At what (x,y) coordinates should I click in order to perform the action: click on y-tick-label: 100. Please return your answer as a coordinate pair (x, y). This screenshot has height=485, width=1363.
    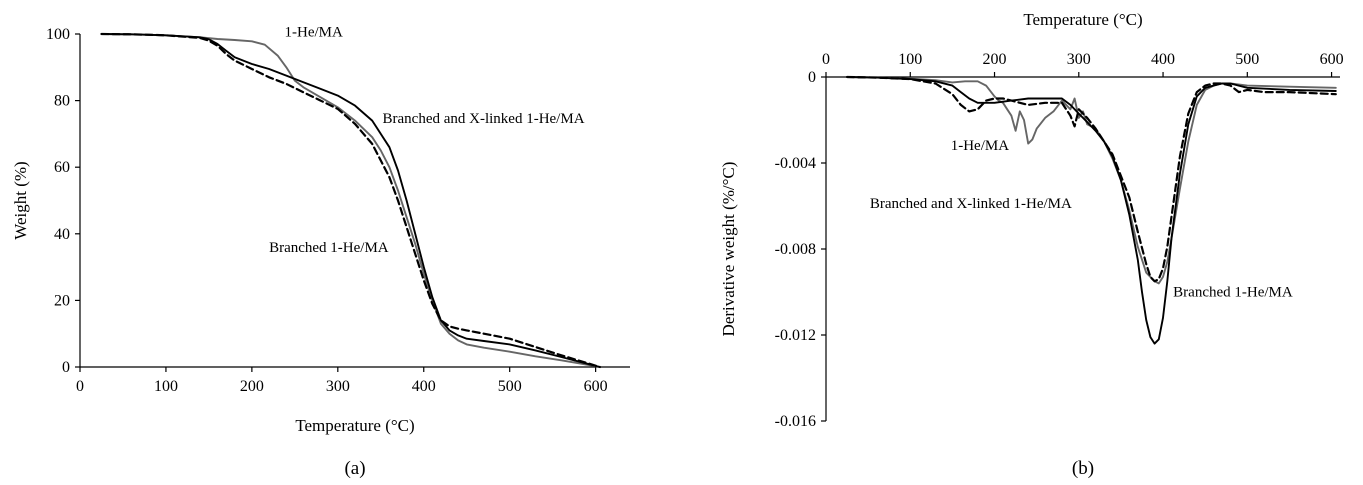
    Looking at the image, I should click on (58, 34).